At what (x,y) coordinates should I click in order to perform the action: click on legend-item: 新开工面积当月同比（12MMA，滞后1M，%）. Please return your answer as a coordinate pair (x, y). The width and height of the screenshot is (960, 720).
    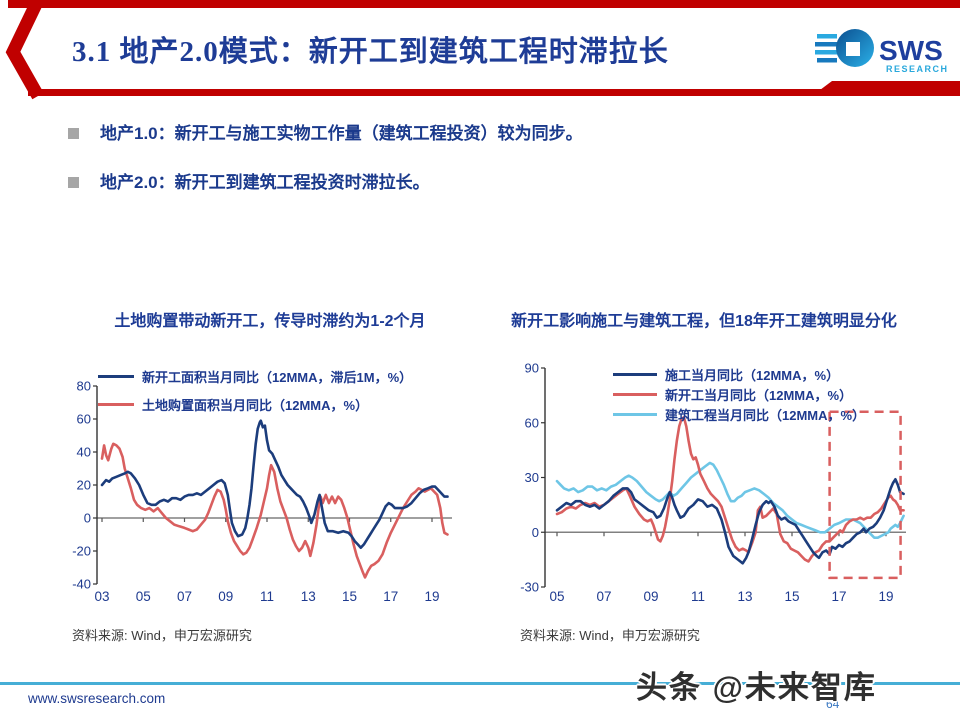
    Looking at the image, I should click on (255, 376).